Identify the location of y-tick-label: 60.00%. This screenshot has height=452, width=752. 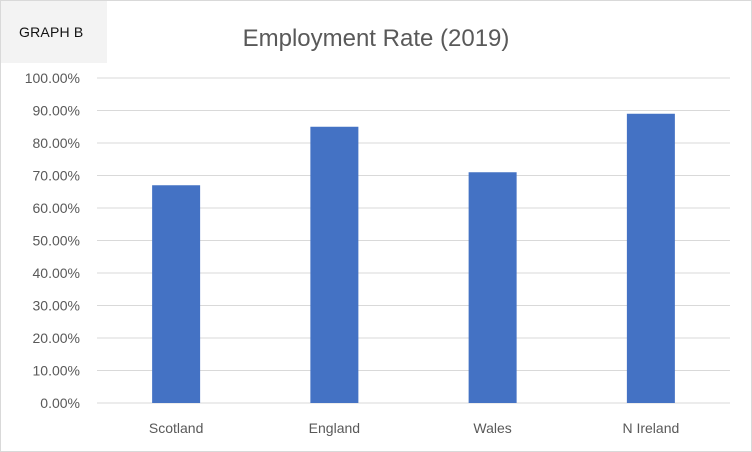
(56, 208).